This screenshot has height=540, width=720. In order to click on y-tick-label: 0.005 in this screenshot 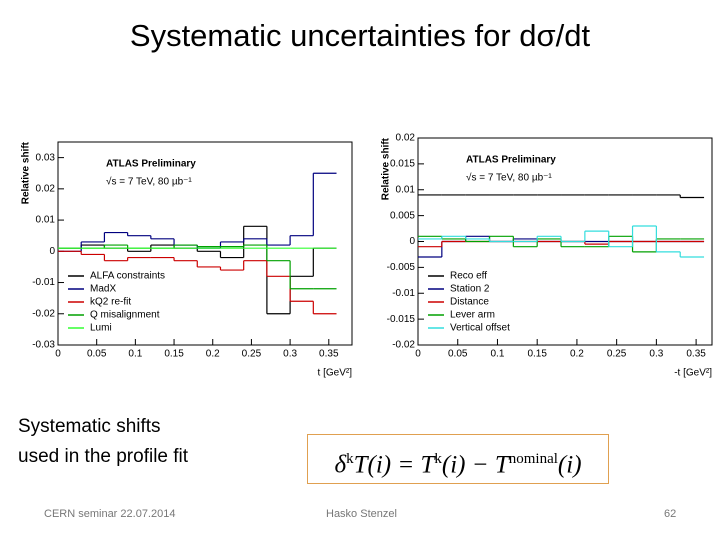, I will do `click(402, 215)`.